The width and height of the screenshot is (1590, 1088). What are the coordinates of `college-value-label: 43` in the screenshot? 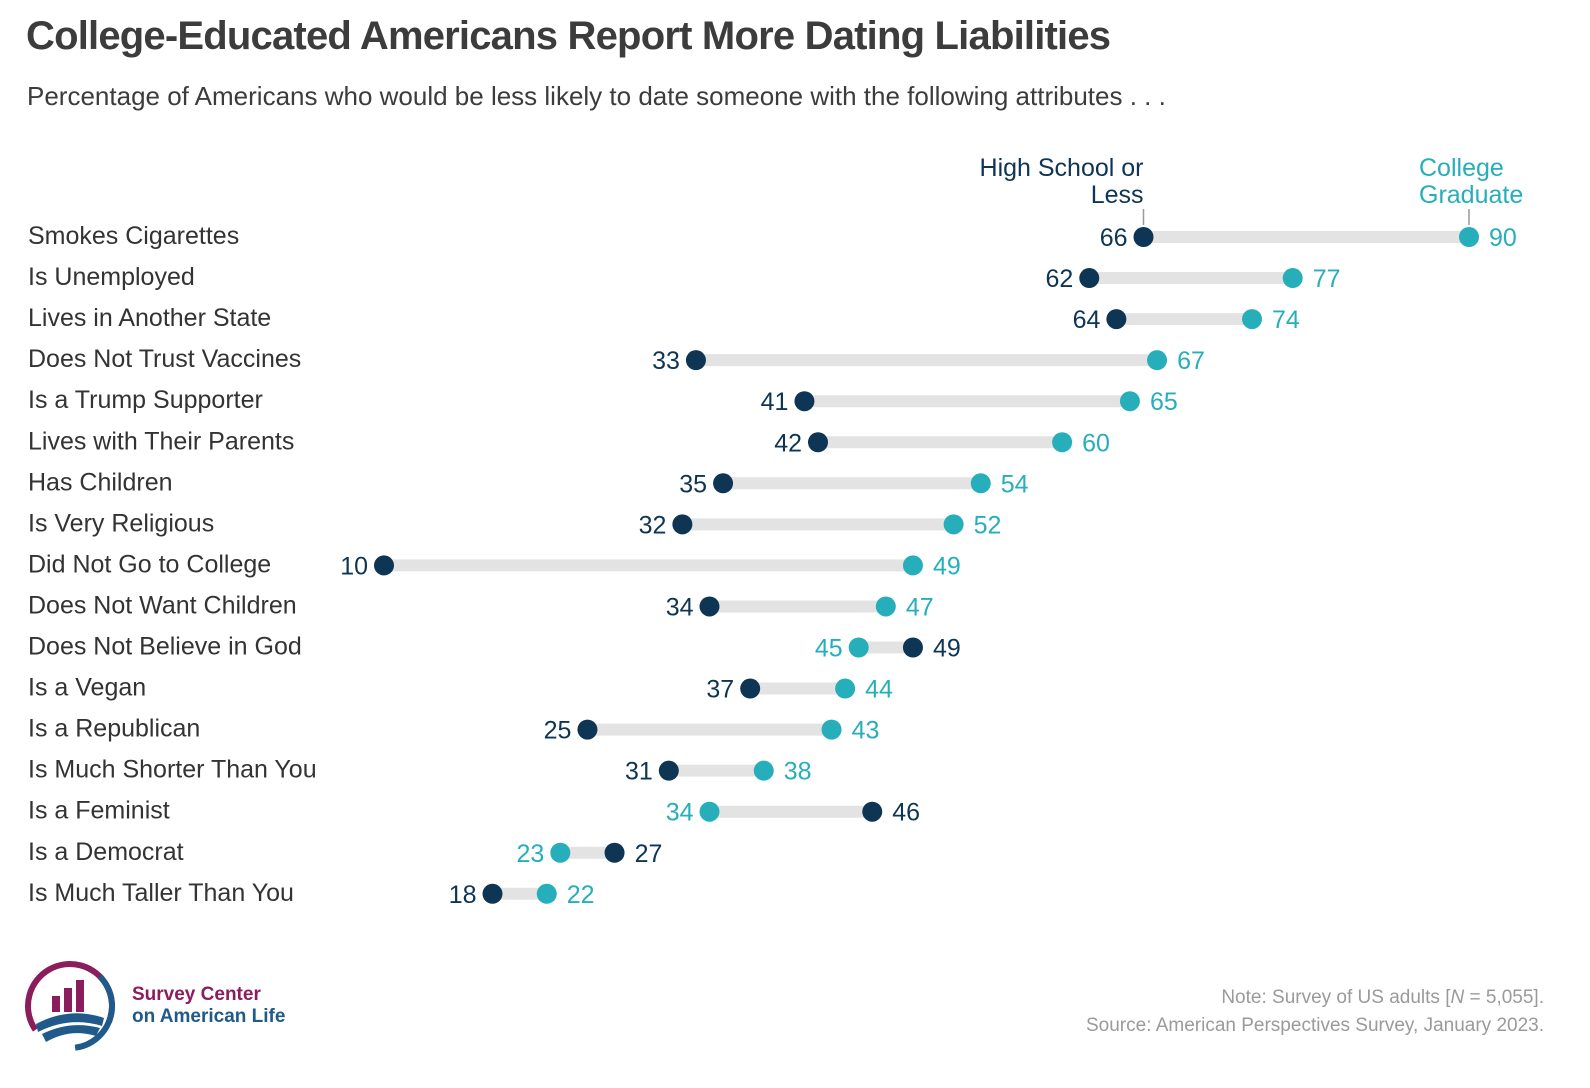 It's located at (866, 731).